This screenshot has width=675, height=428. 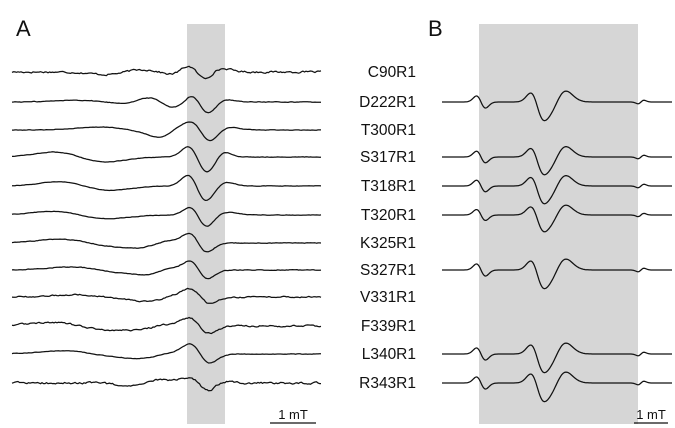 What do you see at coordinates (388, 215) in the screenshot?
I see `sample-label: T320R1` at bounding box center [388, 215].